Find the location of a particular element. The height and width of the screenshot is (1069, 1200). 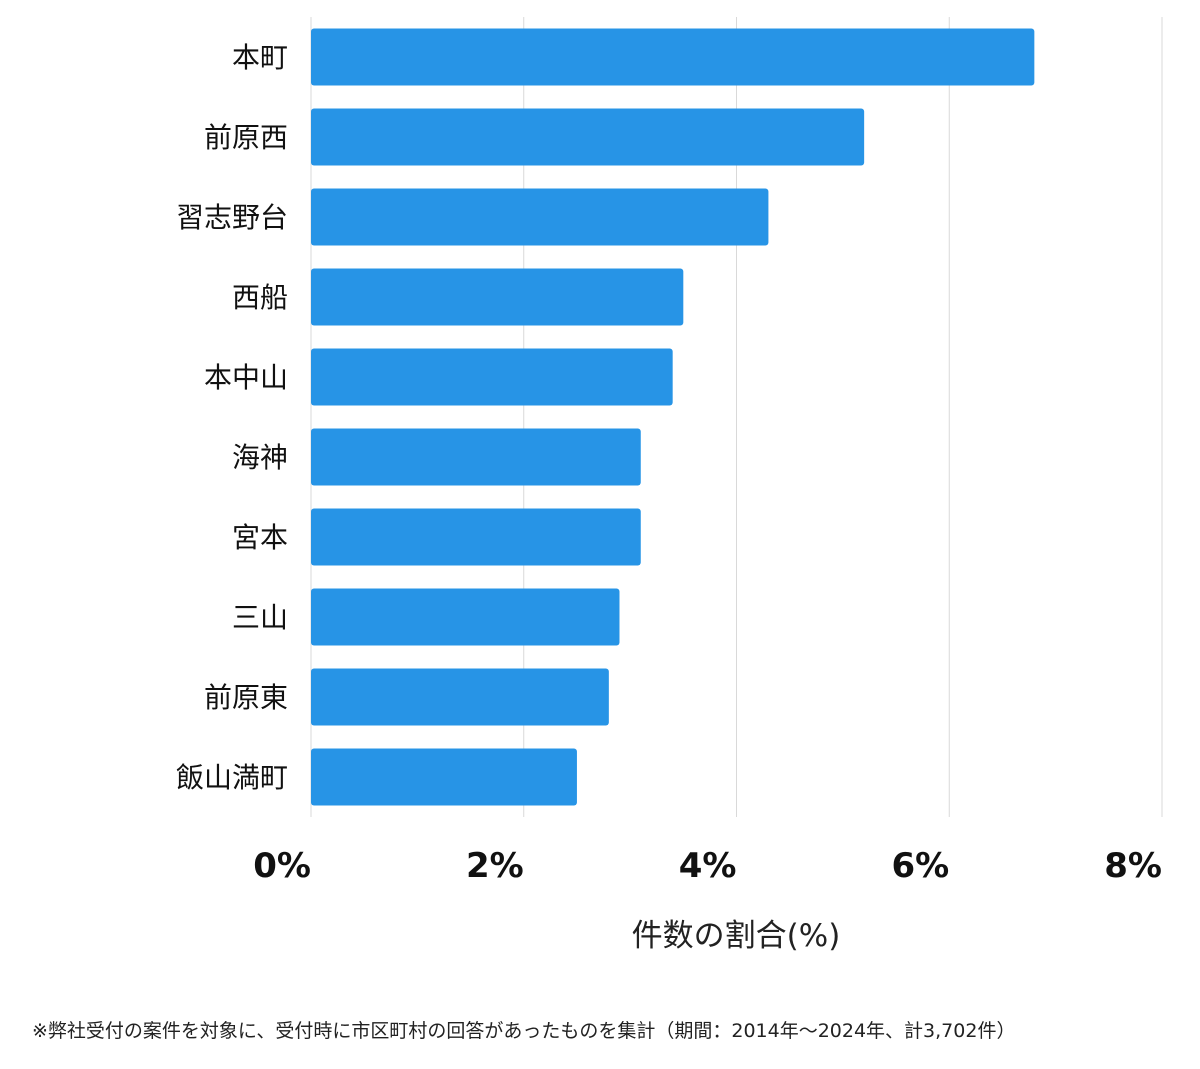

x-tick-label: 6% is located at coordinates (921, 866).